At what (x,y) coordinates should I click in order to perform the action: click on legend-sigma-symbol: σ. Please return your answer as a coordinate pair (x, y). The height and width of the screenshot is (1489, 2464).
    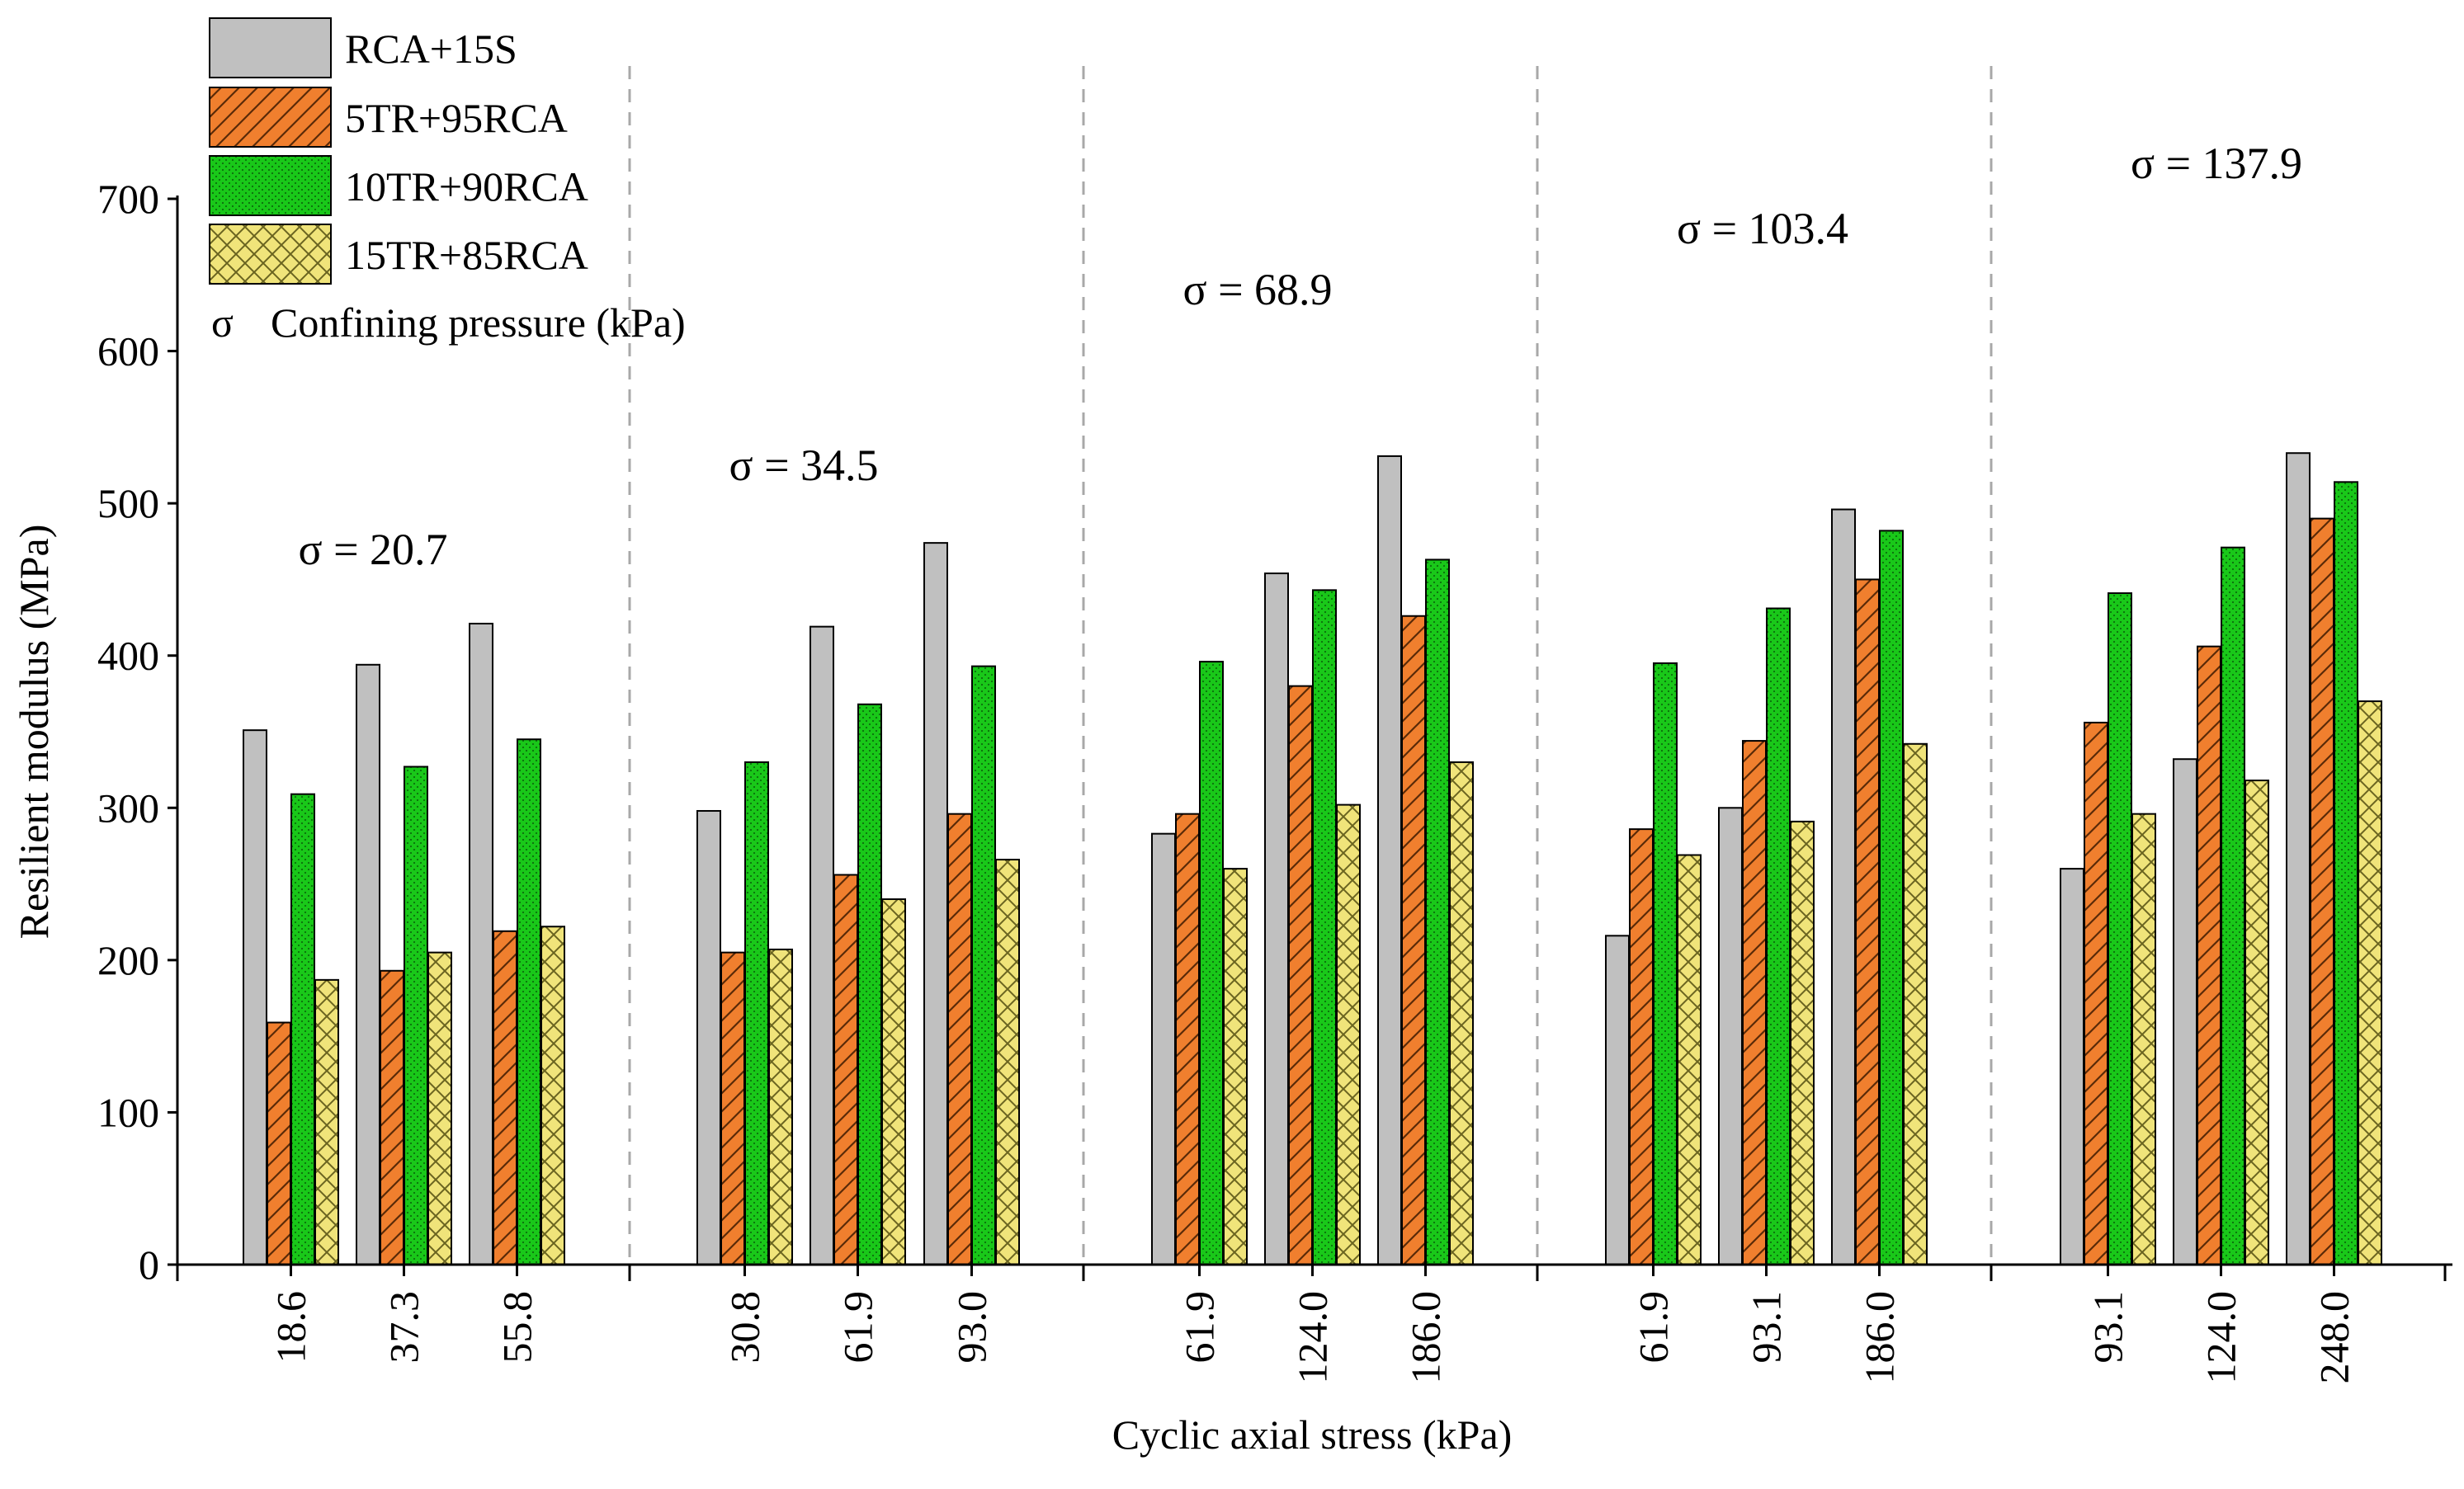
    Looking at the image, I should click on (222, 323).